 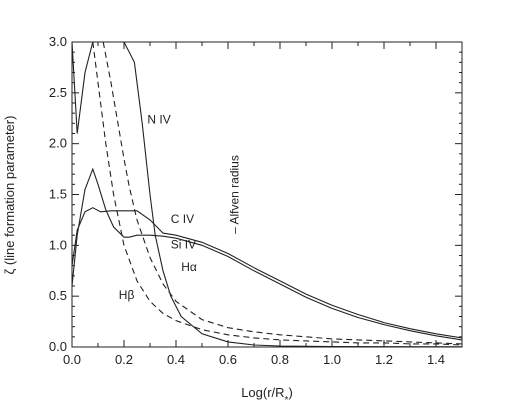 I want to click on y-tick-label: 0.5, so click(x=58, y=295).